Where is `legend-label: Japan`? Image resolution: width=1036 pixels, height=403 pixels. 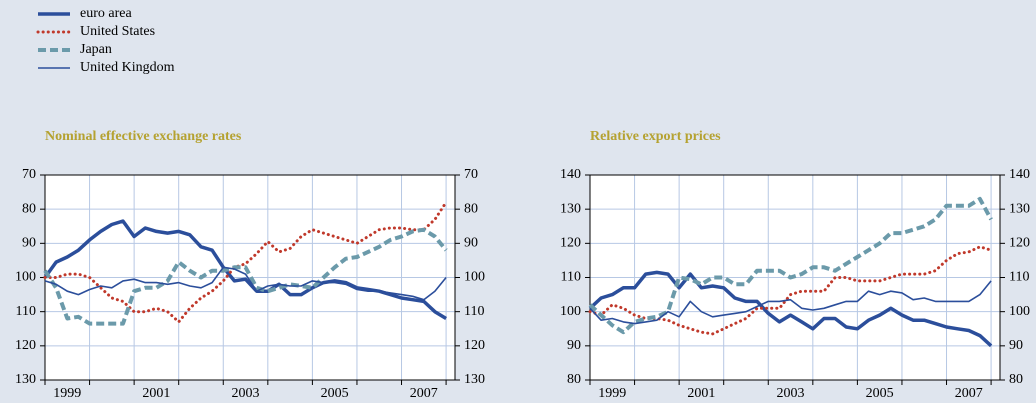
legend-label: Japan is located at coordinates (96, 49).